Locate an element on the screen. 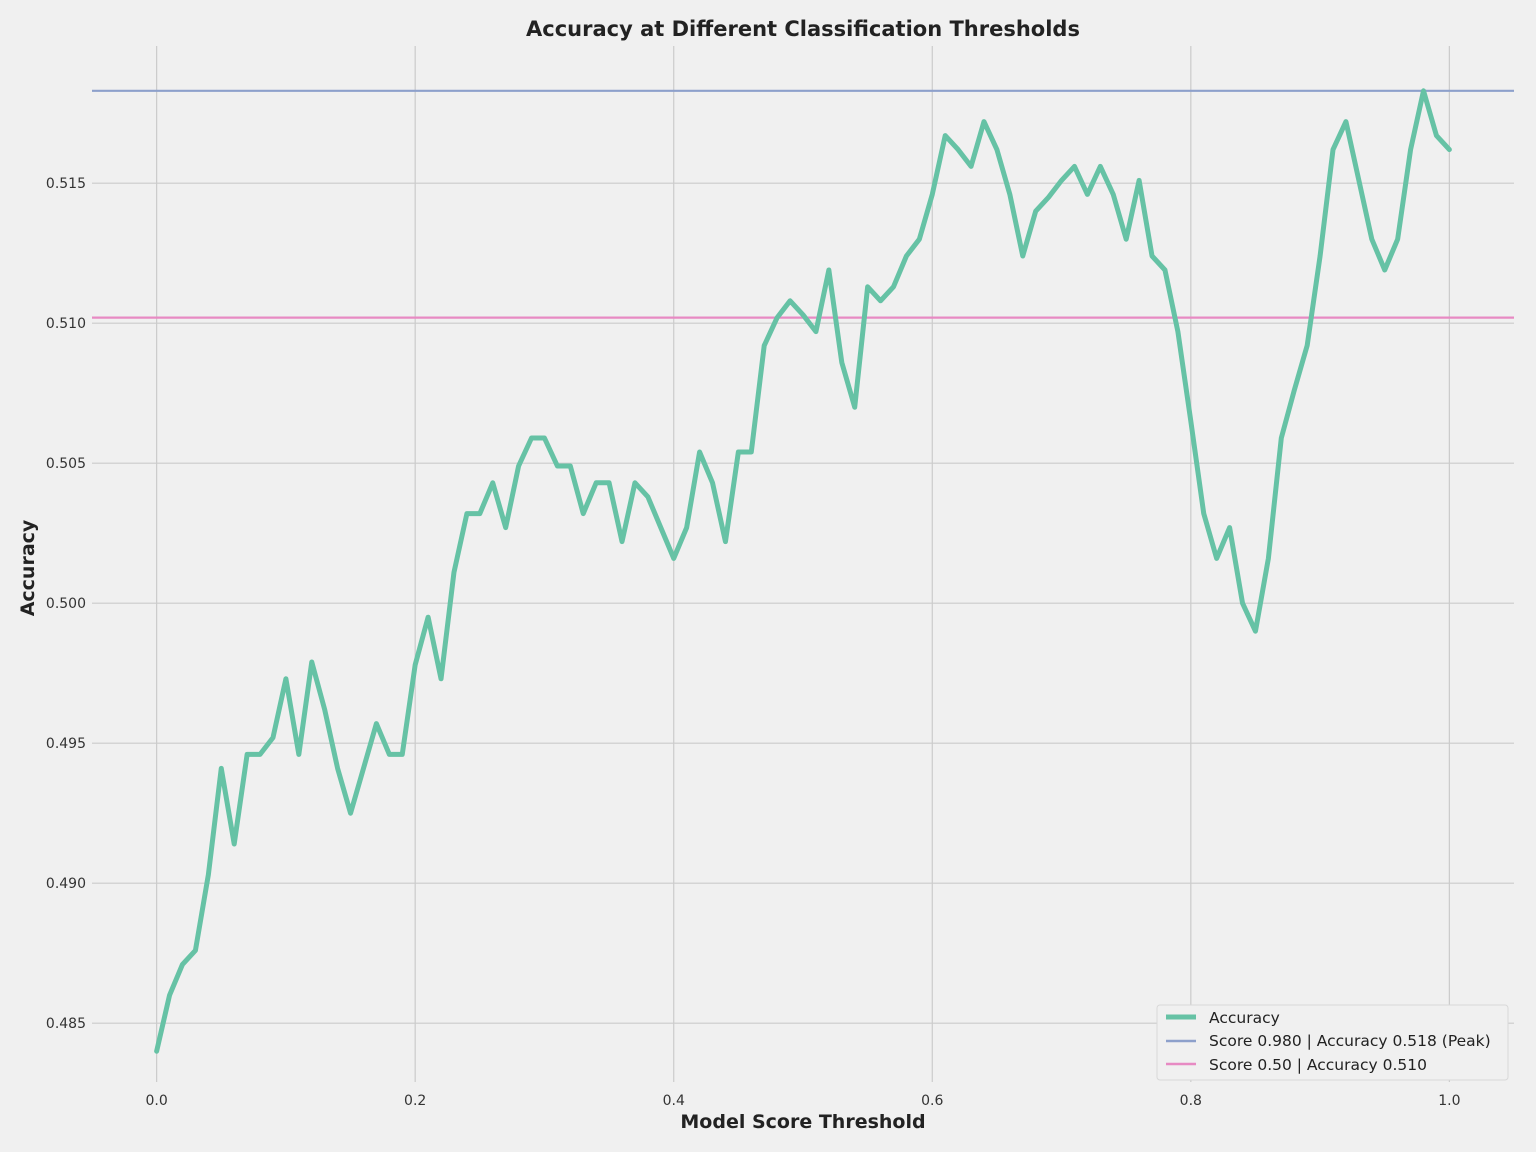 The image size is (1536, 1152). legend-label-default: Score 0.50 | Accuracy 0.510 is located at coordinates (1318, 1065).